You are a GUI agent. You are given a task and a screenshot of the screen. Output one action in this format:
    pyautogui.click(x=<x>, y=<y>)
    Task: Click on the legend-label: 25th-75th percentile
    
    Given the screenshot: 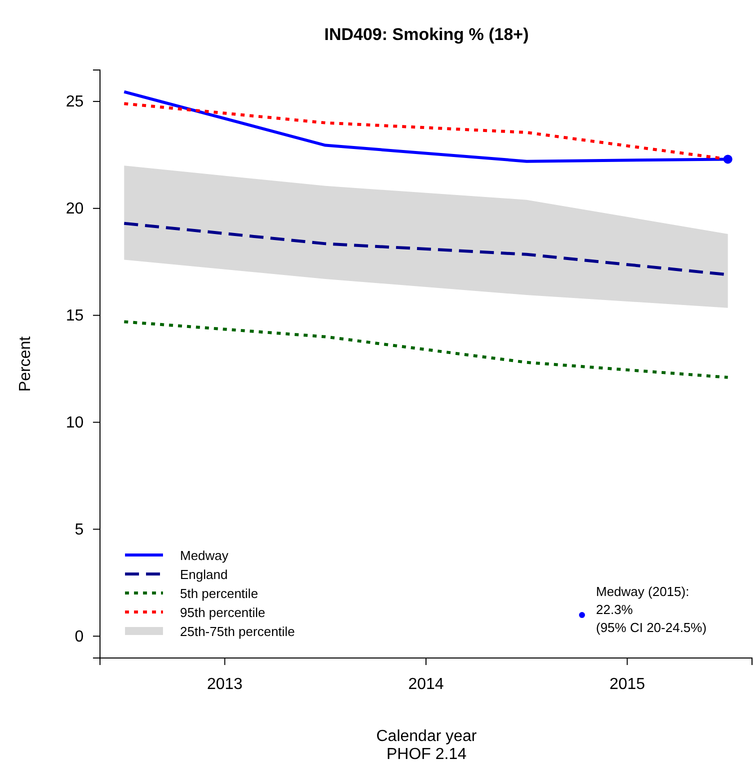 What is the action you would take?
    pyautogui.click(x=237, y=631)
    